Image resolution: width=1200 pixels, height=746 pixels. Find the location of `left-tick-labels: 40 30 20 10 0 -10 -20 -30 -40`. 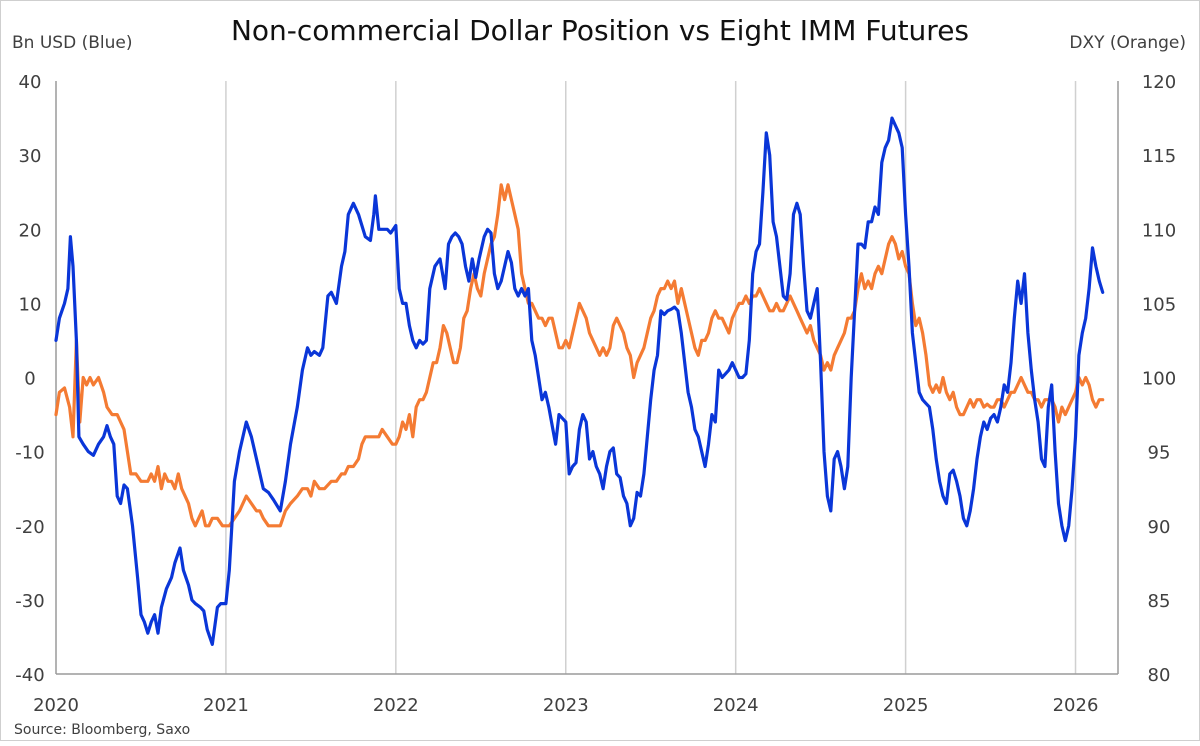

left-tick-labels: 40 30 20 10 0 -10 -20 -30 -40 is located at coordinates (29, 379).